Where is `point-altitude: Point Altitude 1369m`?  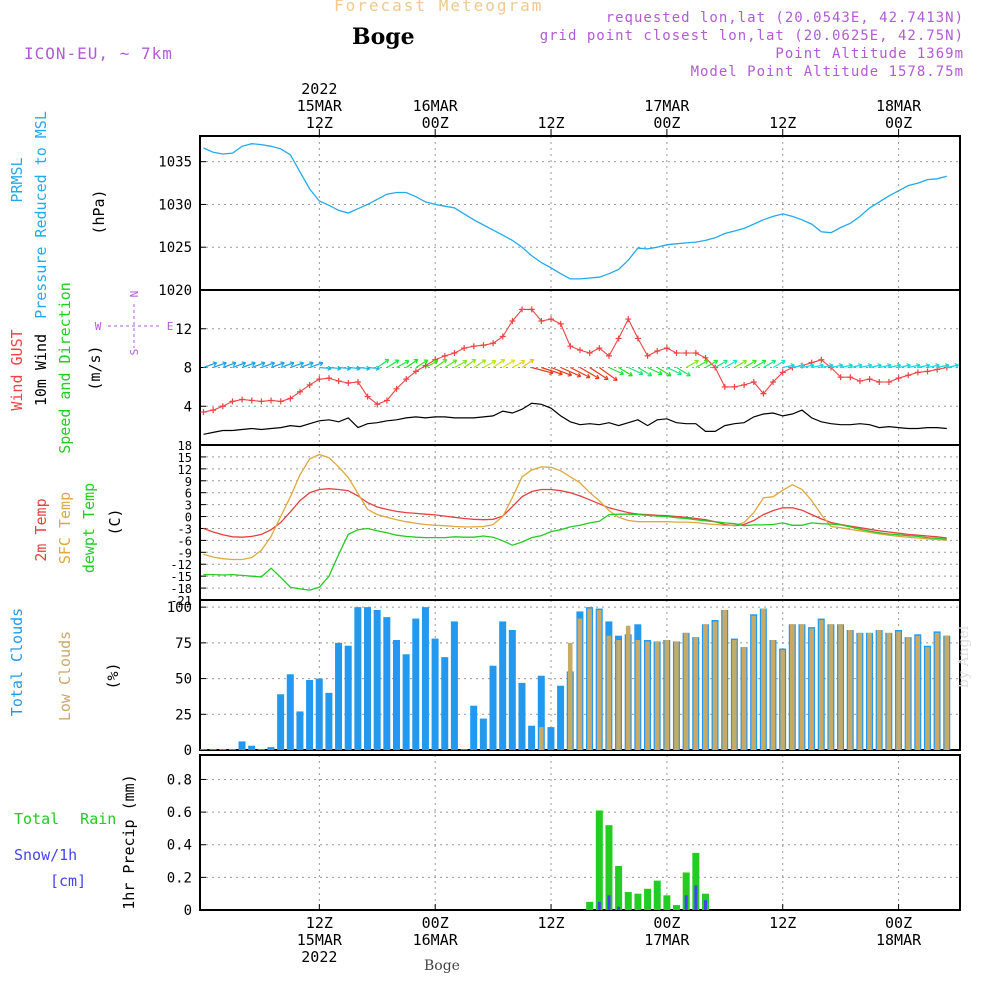
point-altitude: Point Altitude 1369m is located at coordinates (869, 54).